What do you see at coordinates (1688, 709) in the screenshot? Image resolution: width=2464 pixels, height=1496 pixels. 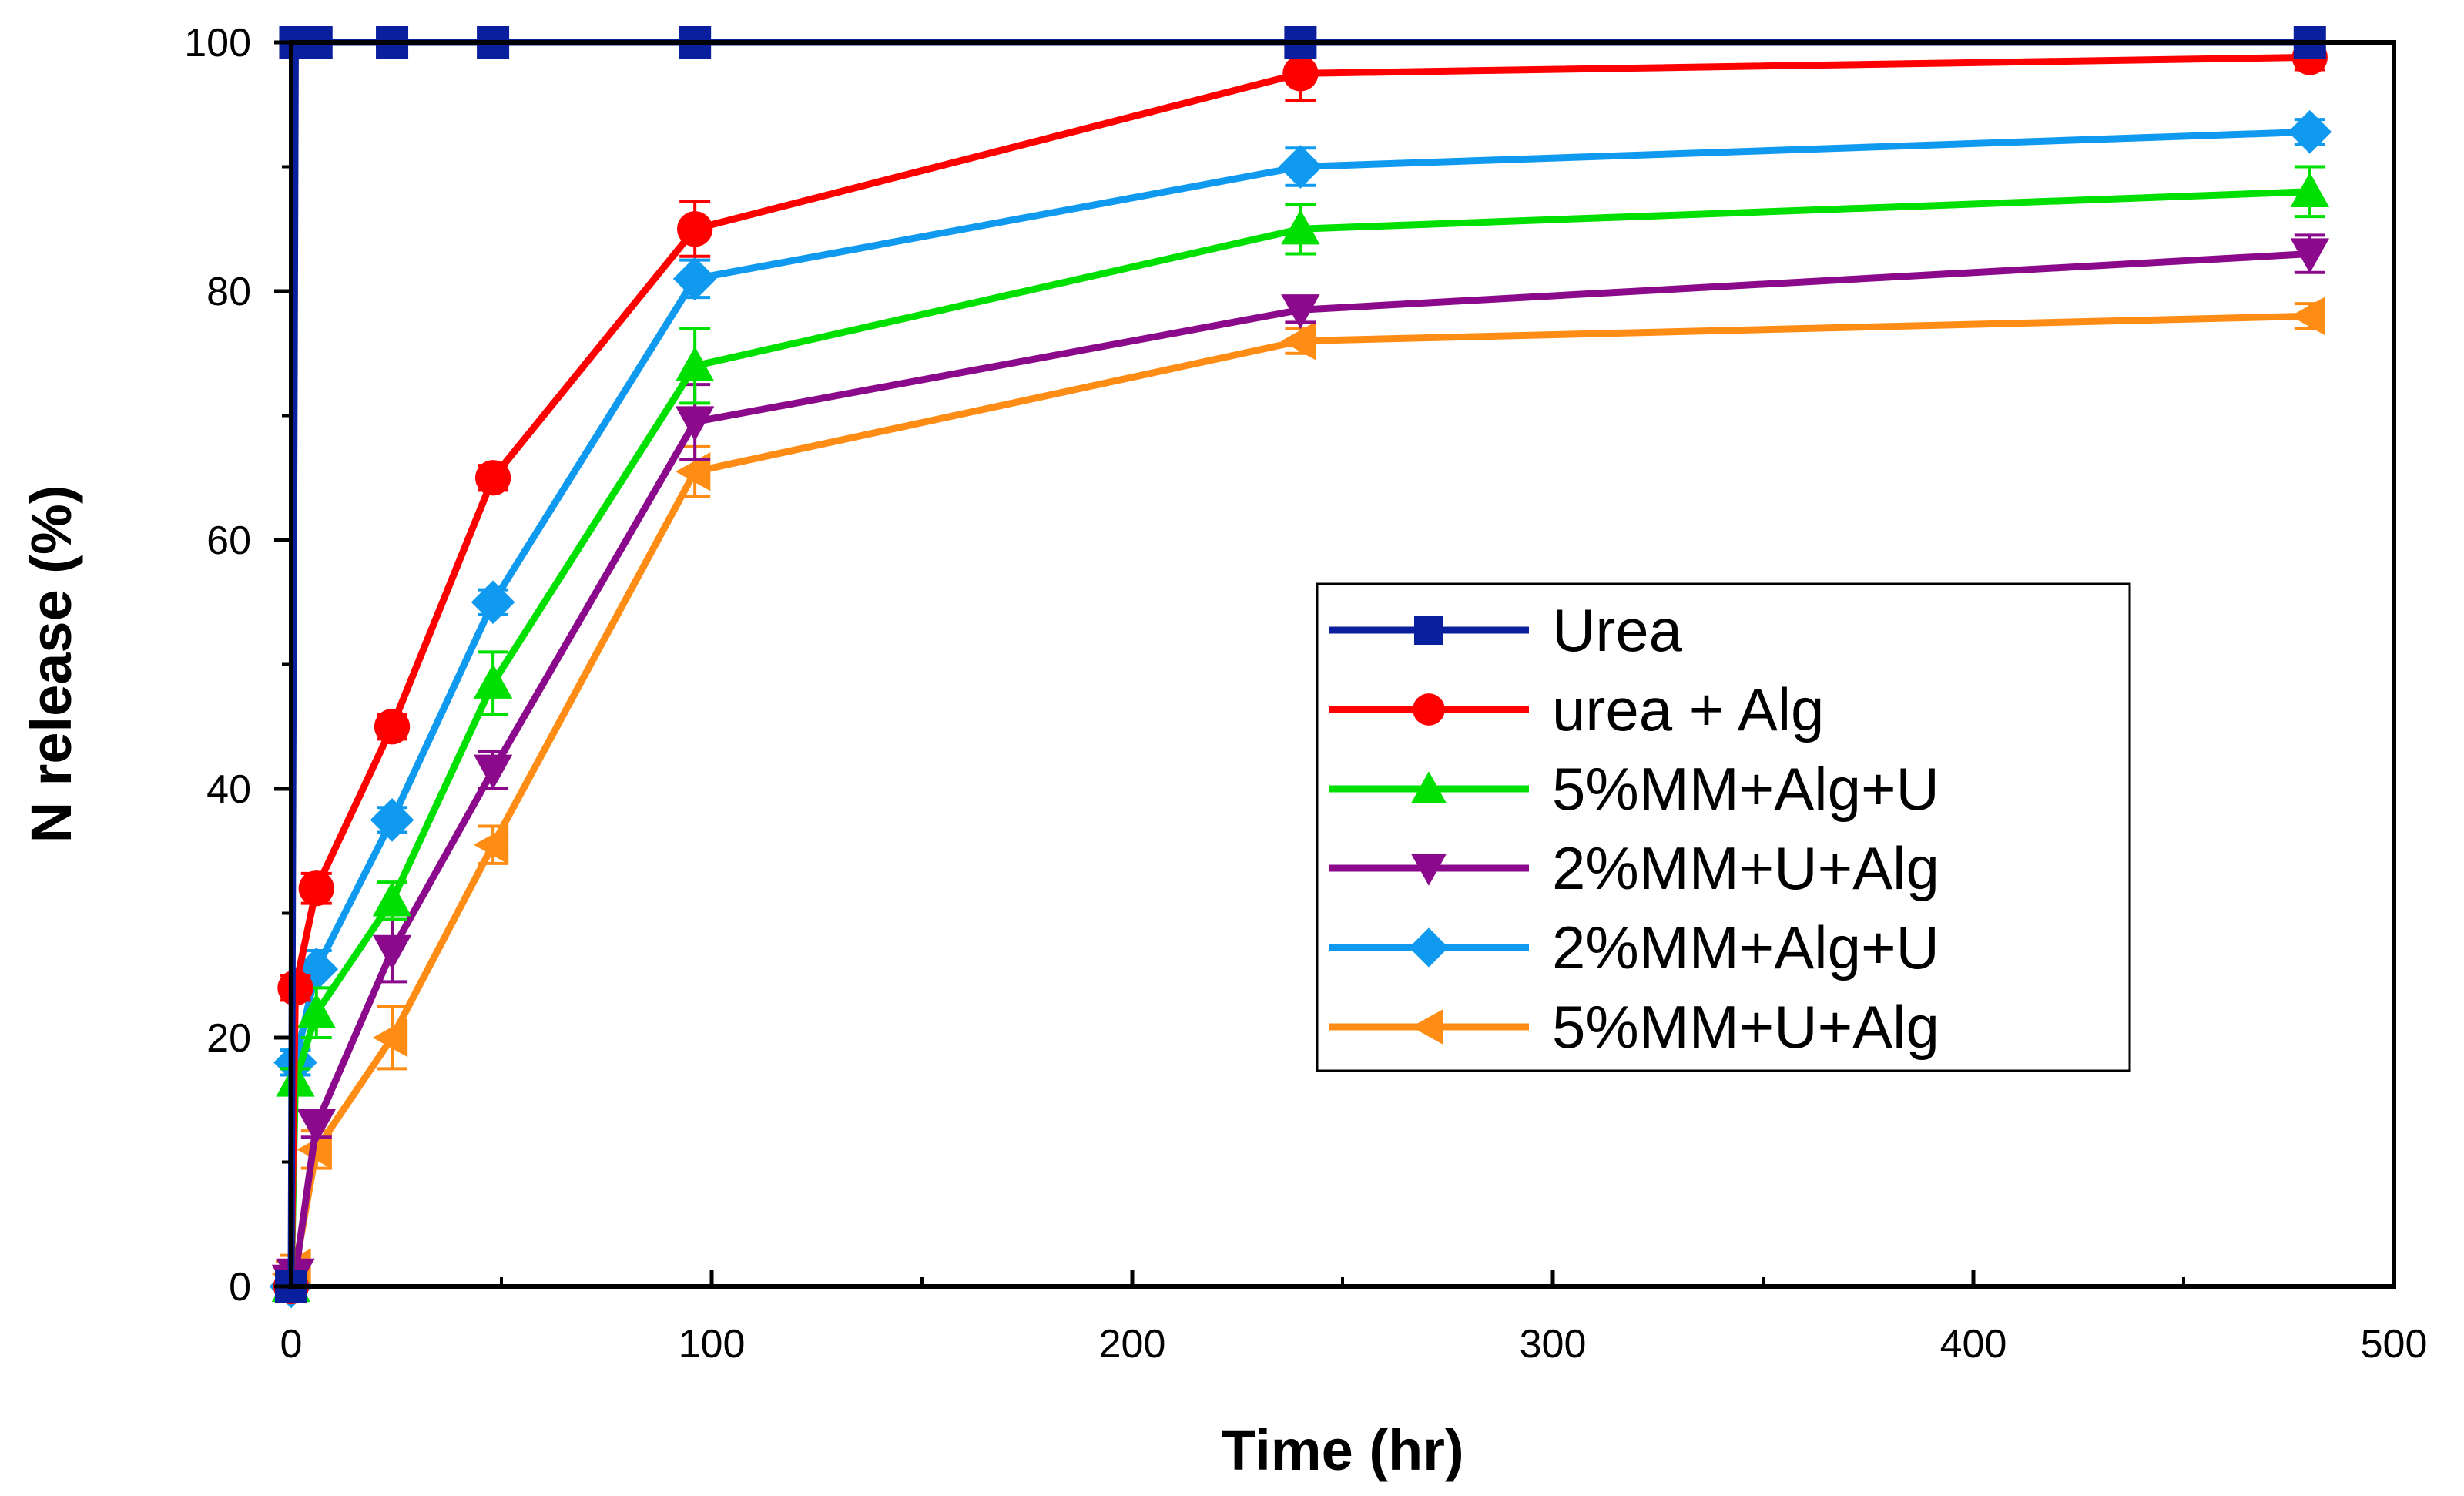 I see `legend-label: urea + Alg` at bounding box center [1688, 709].